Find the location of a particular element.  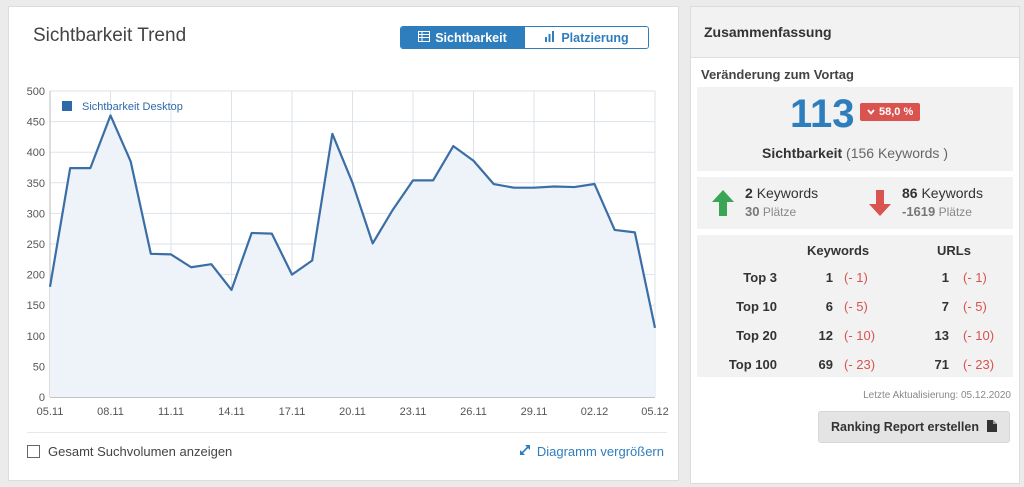

trend-title: Sichtbarkeit Trend is located at coordinates (110, 35).